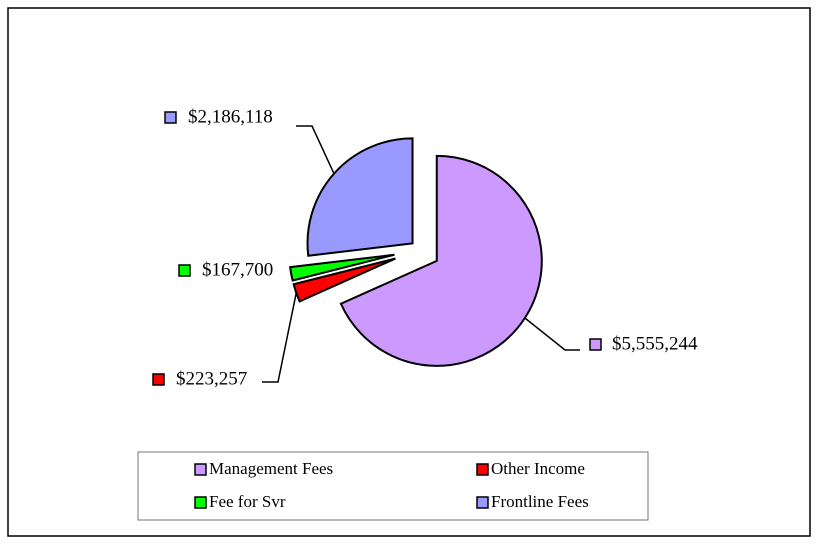 The height and width of the screenshot is (544, 818). Describe the element at coordinates (247, 501) in the screenshot. I see `legend-label: Fee for Svr` at that location.